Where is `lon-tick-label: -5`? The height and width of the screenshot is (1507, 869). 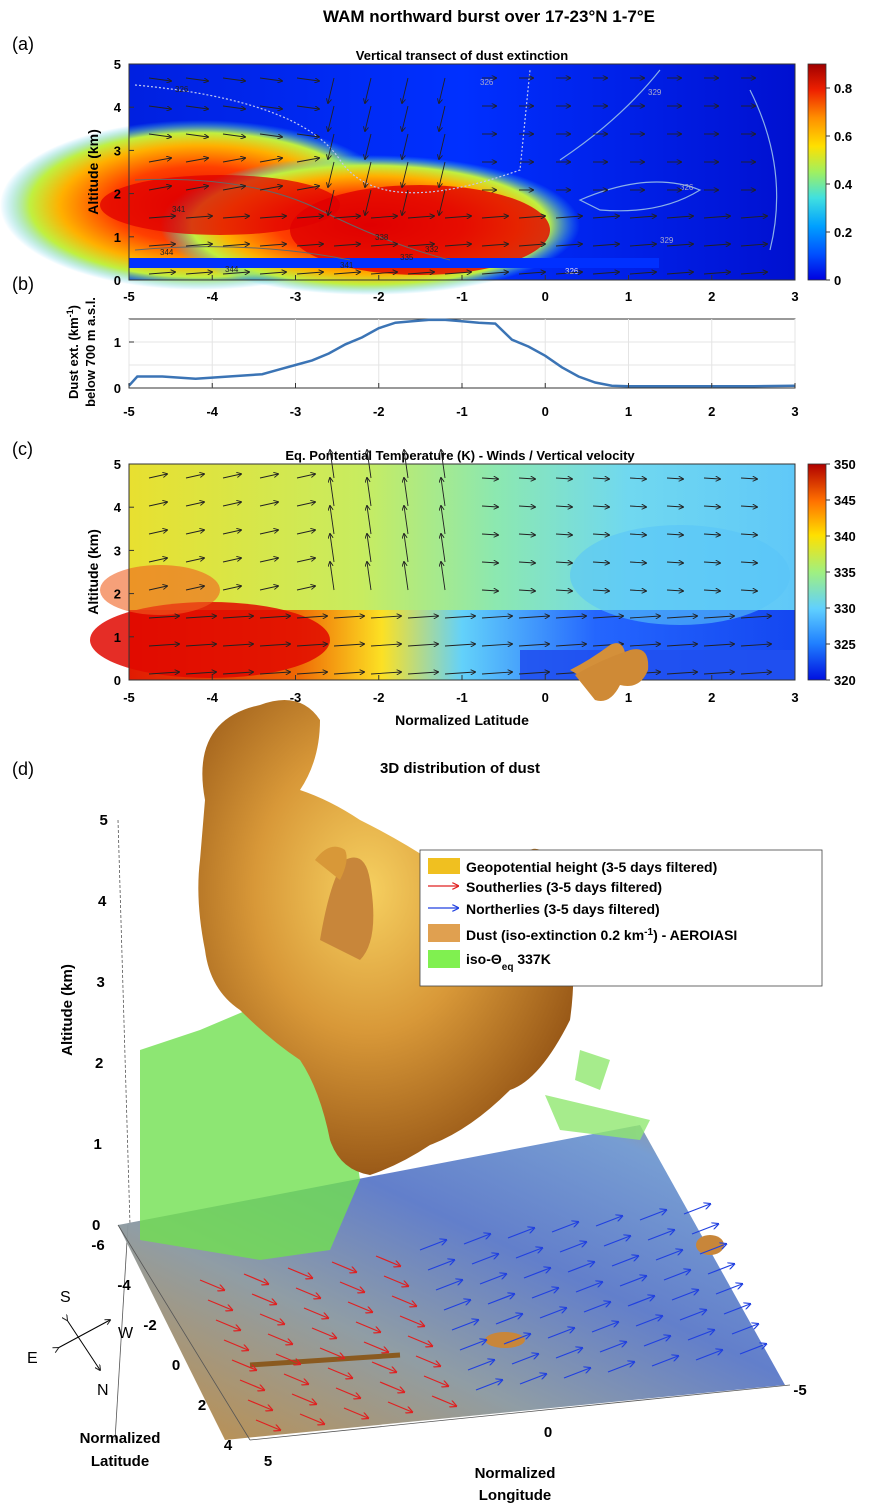 lon-tick-label: -5 is located at coordinates (799, 1390).